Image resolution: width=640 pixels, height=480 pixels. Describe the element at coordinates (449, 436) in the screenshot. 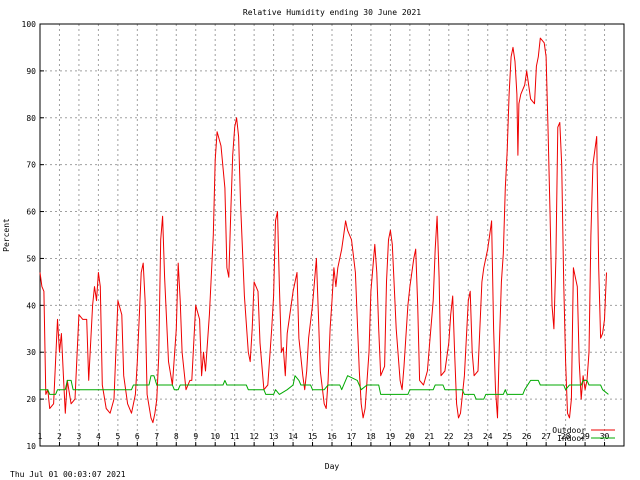

I see `x-tick-label: 22` at that location.